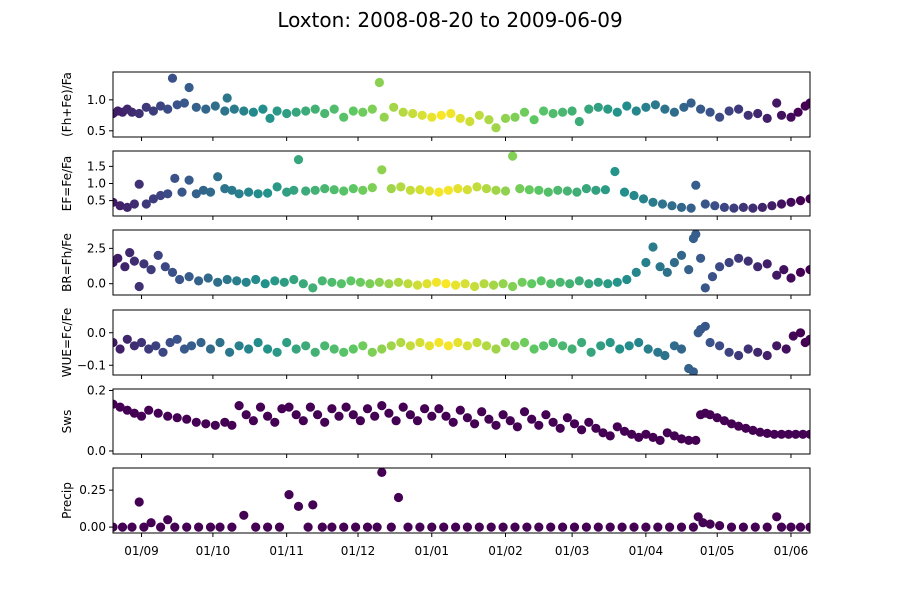 This screenshot has height=600, width=900. Describe the element at coordinates (67, 422) in the screenshot. I see `y-axis-label: Sws` at that location.